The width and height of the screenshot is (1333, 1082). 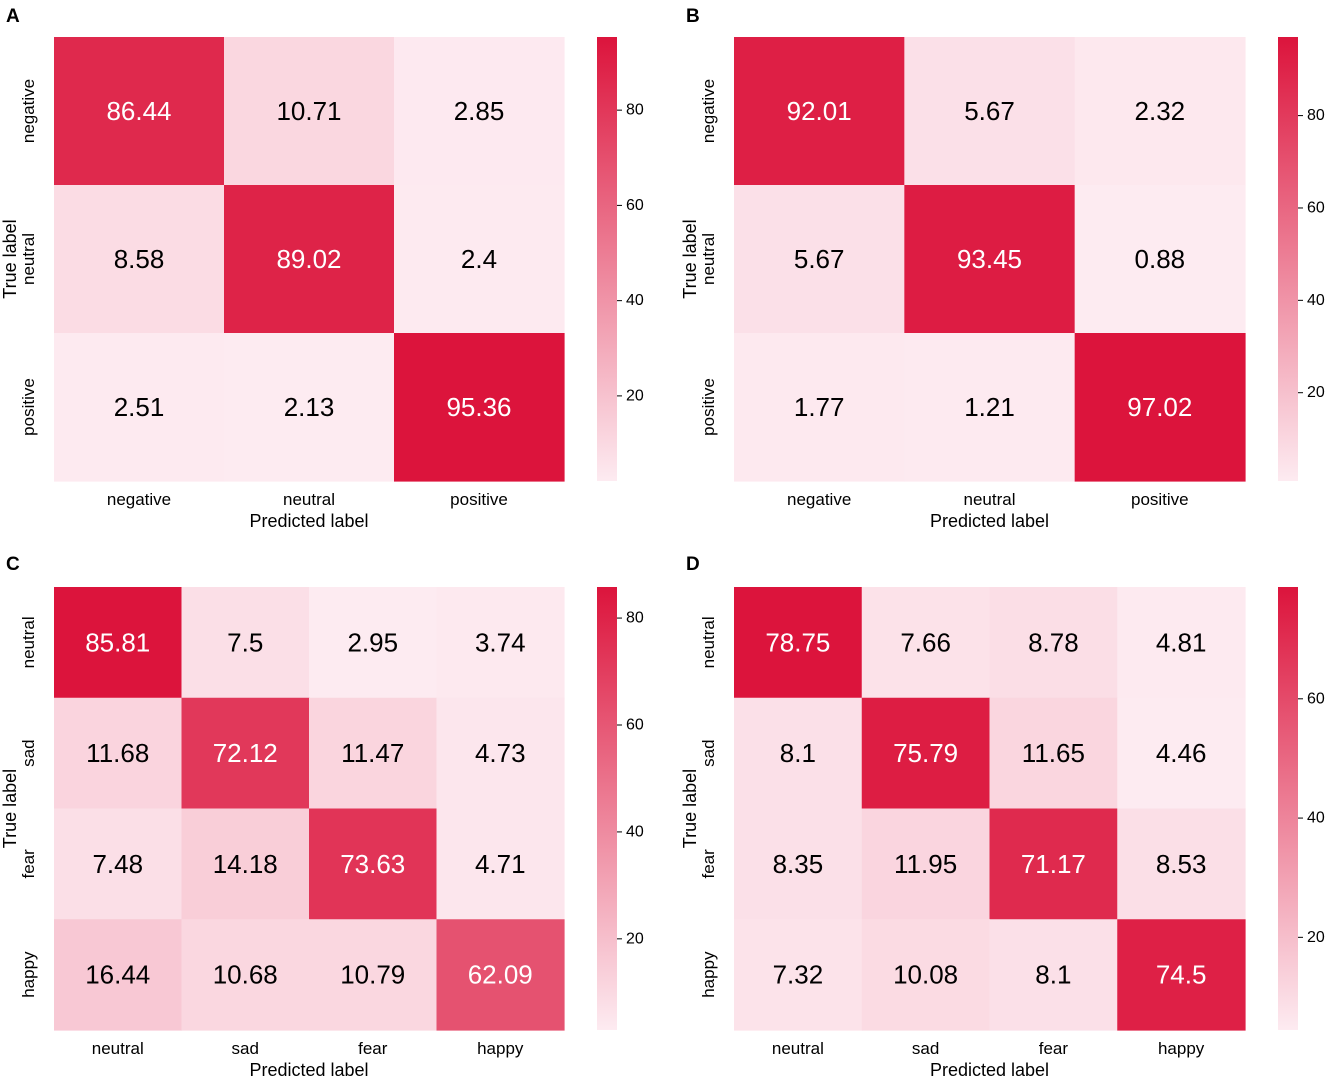 I want to click on panel-label: C, so click(x=13, y=564).